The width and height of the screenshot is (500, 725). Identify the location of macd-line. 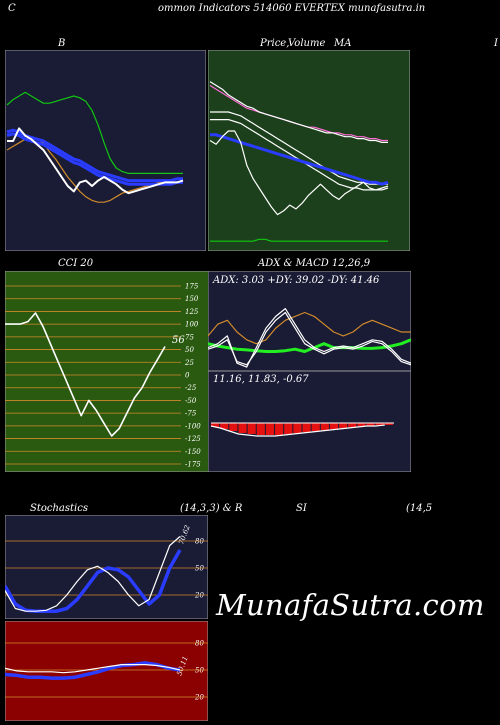
(297, 430).